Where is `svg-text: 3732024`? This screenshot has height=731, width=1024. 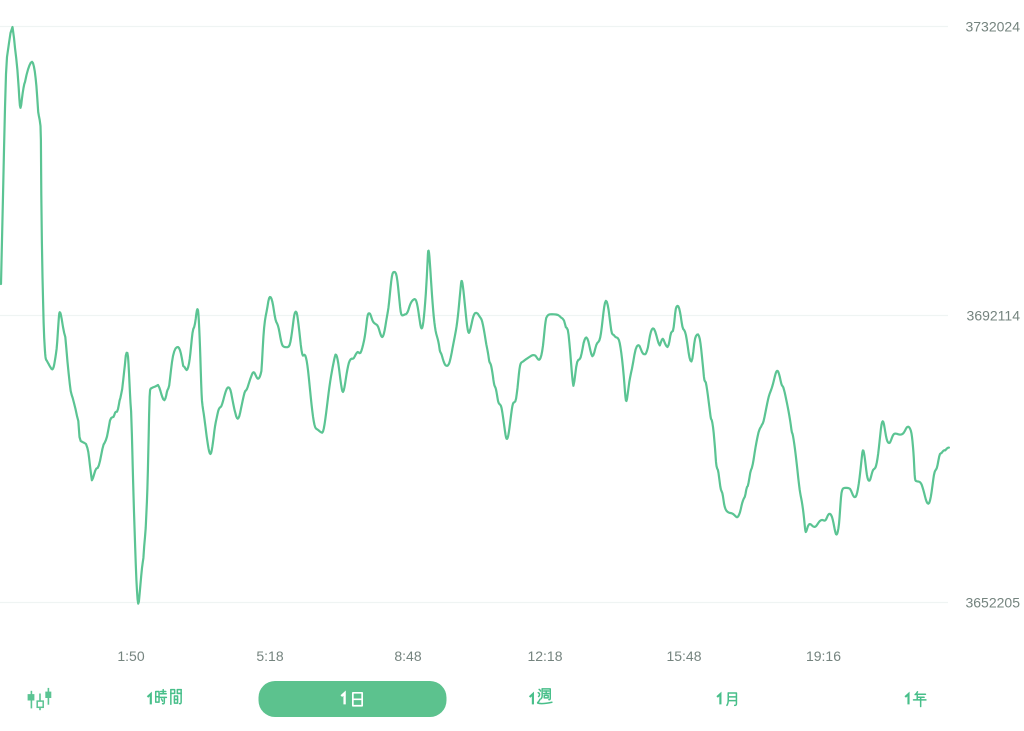
svg-text: 3732024 is located at coordinates (992, 27).